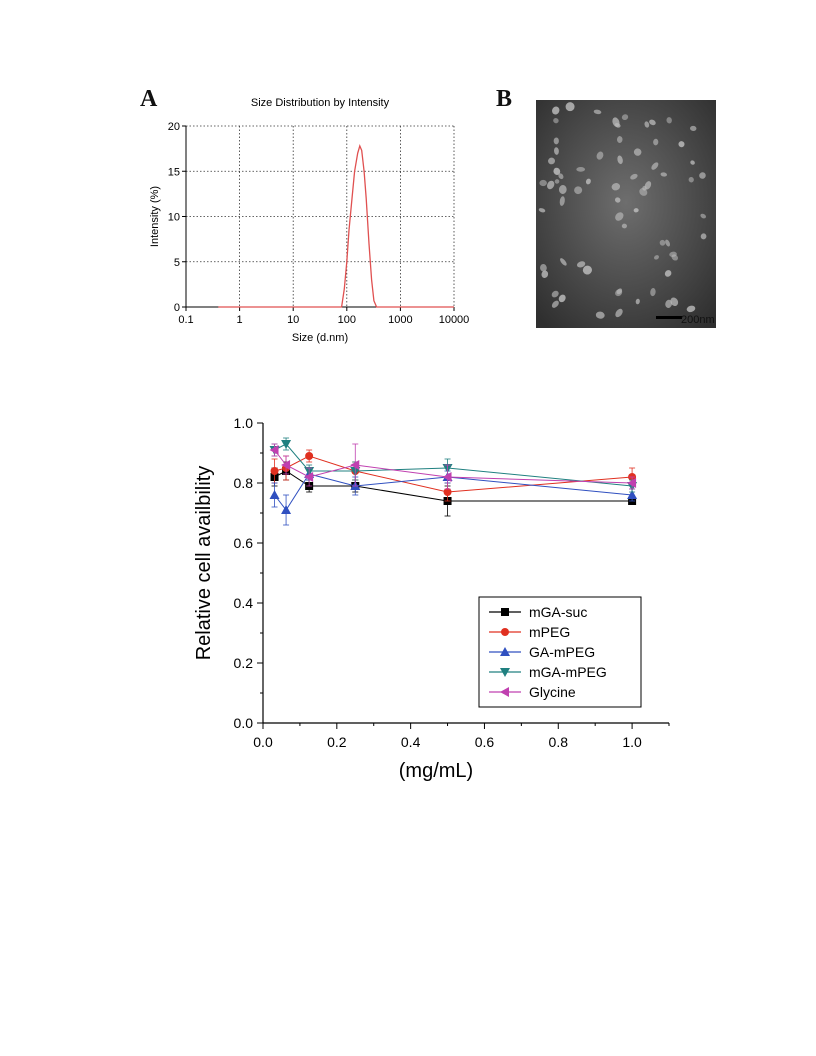 The image size is (816, 1056). Describe the element at coordinates (626, 214) in the screenshot. I see `tem-micrograph` at that location.